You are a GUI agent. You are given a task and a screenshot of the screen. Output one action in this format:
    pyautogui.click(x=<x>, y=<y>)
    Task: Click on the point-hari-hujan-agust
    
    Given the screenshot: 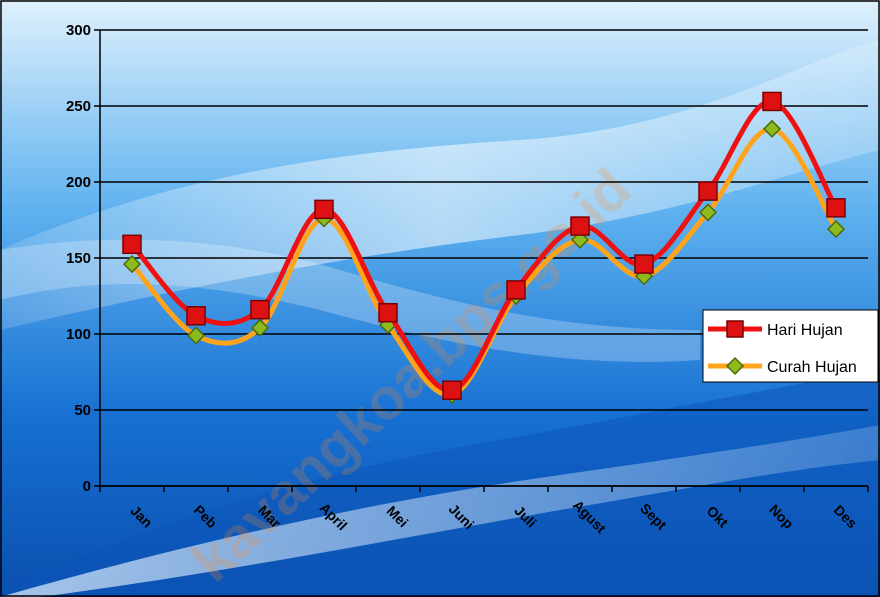 What is the action you would take?
    pyautogui.click(x=580, y=226)
    